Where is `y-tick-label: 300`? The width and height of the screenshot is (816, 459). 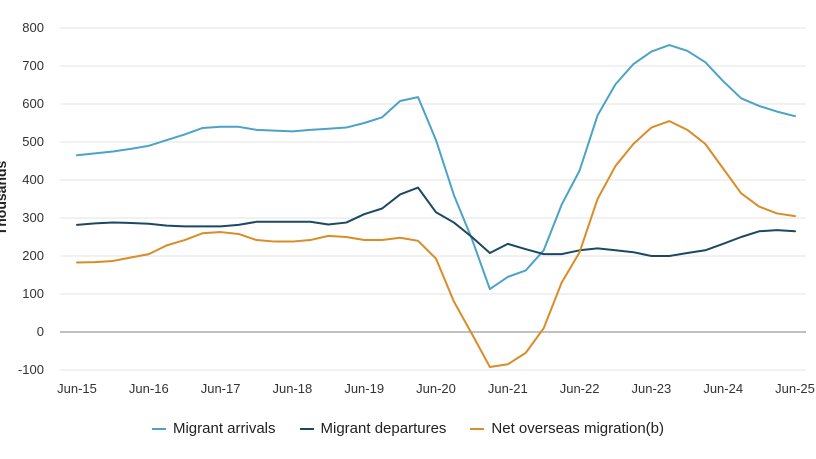
y-tick-label: 300 is located at coordinates (33, 217).